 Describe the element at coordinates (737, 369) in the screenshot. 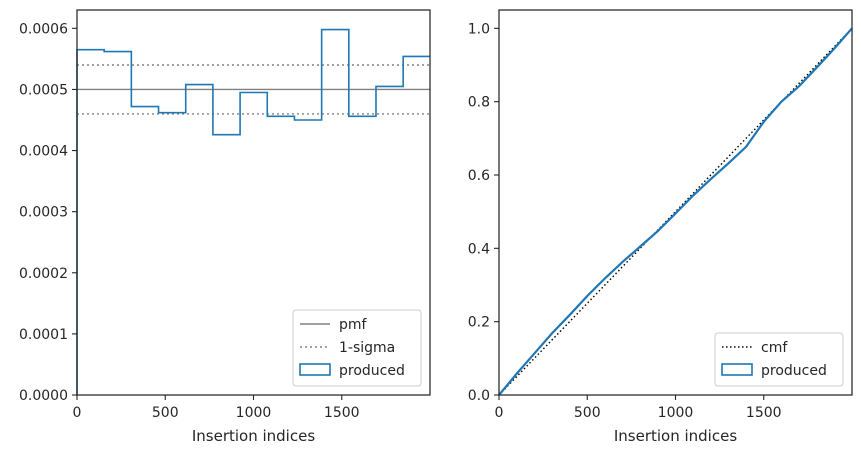

I see `cmf-legend-key-produced` at that location.